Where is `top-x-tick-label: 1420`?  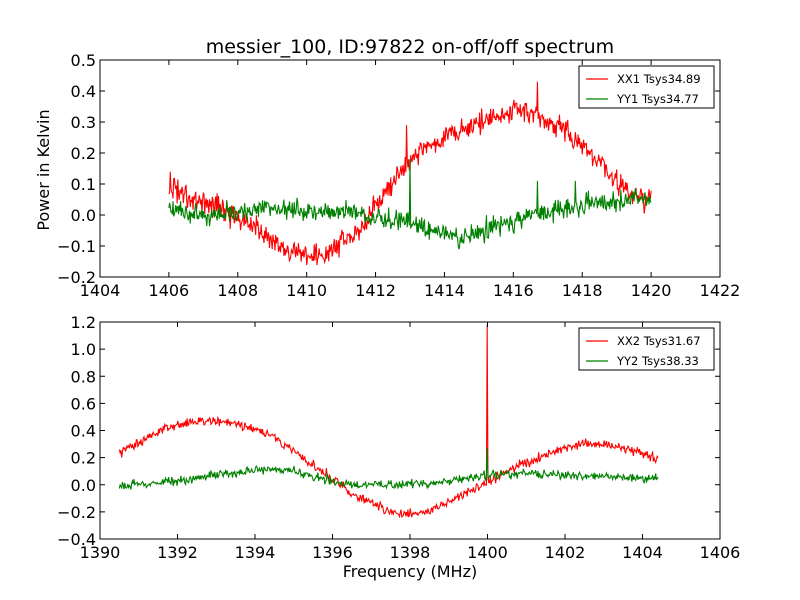
top-x-tick-label: 1420 is located at coordinates (651, 290).